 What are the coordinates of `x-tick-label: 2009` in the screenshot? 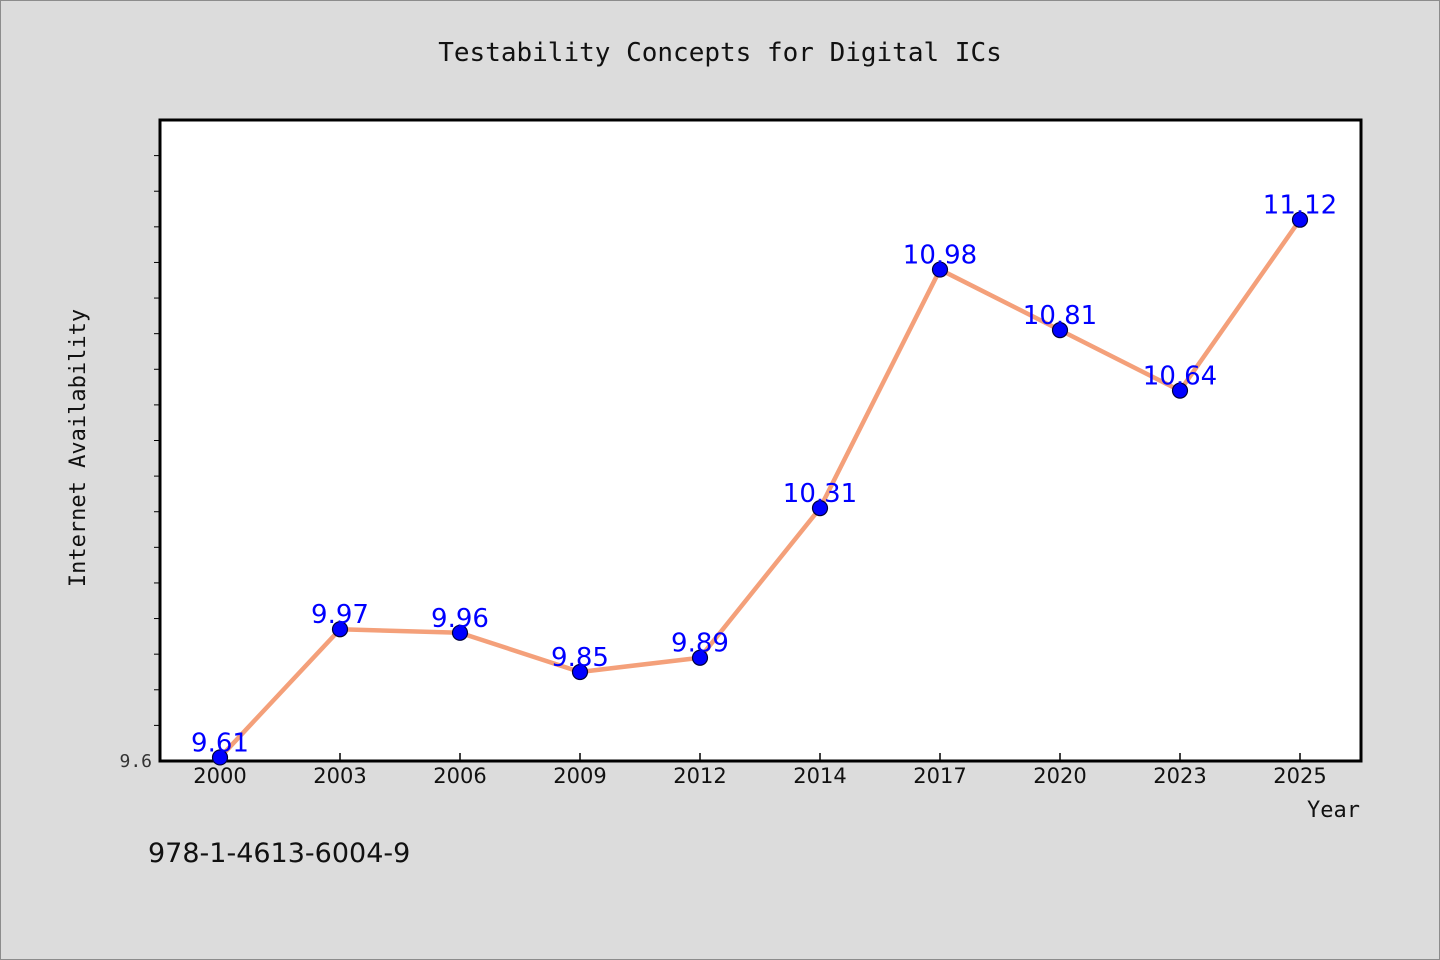 It's located at (579, 776).